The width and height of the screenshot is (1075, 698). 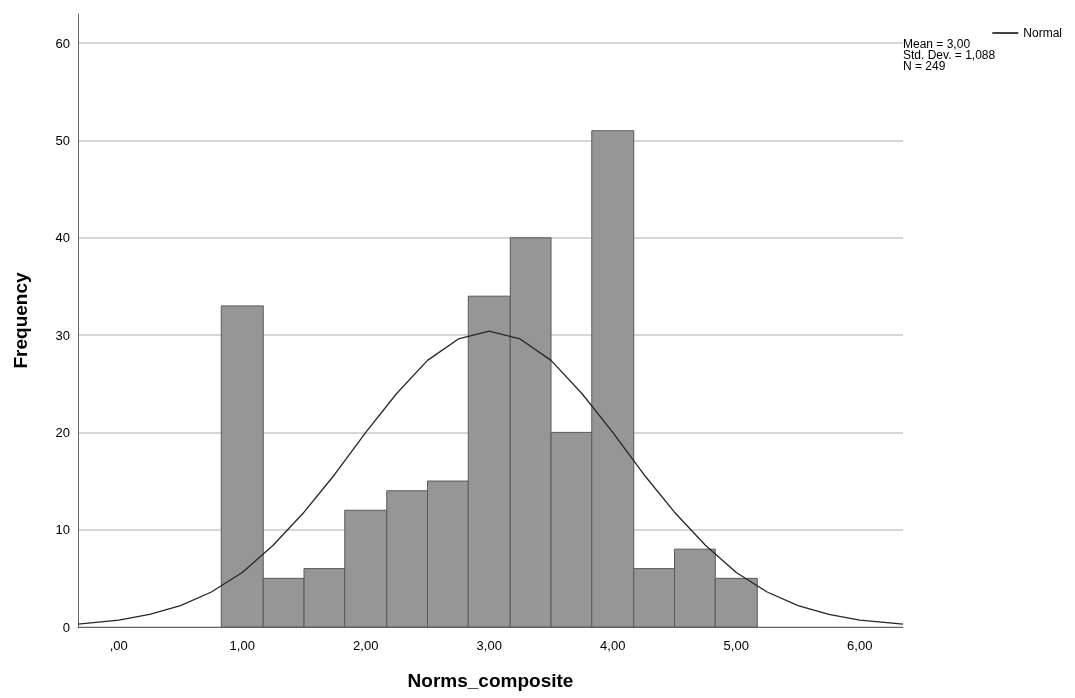 I want to click on y-tick-label: 50, so click(x=62, y=140).